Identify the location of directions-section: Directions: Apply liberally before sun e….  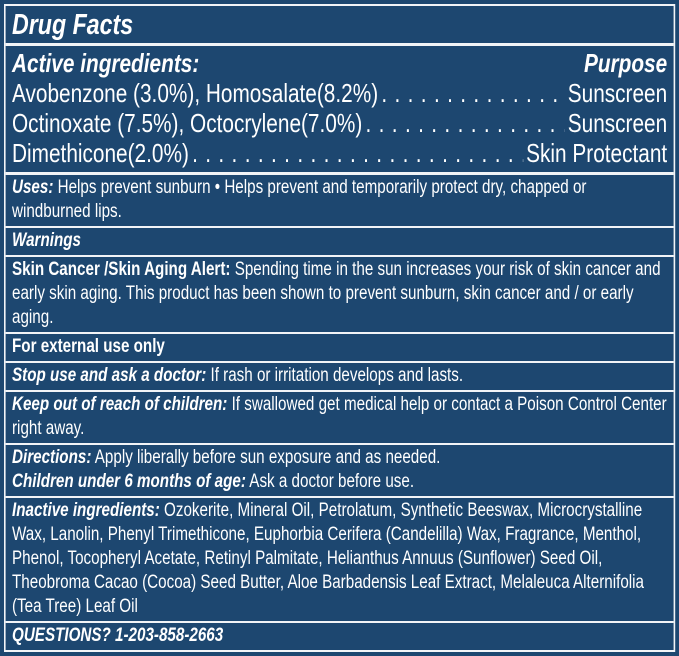
(339, 471).